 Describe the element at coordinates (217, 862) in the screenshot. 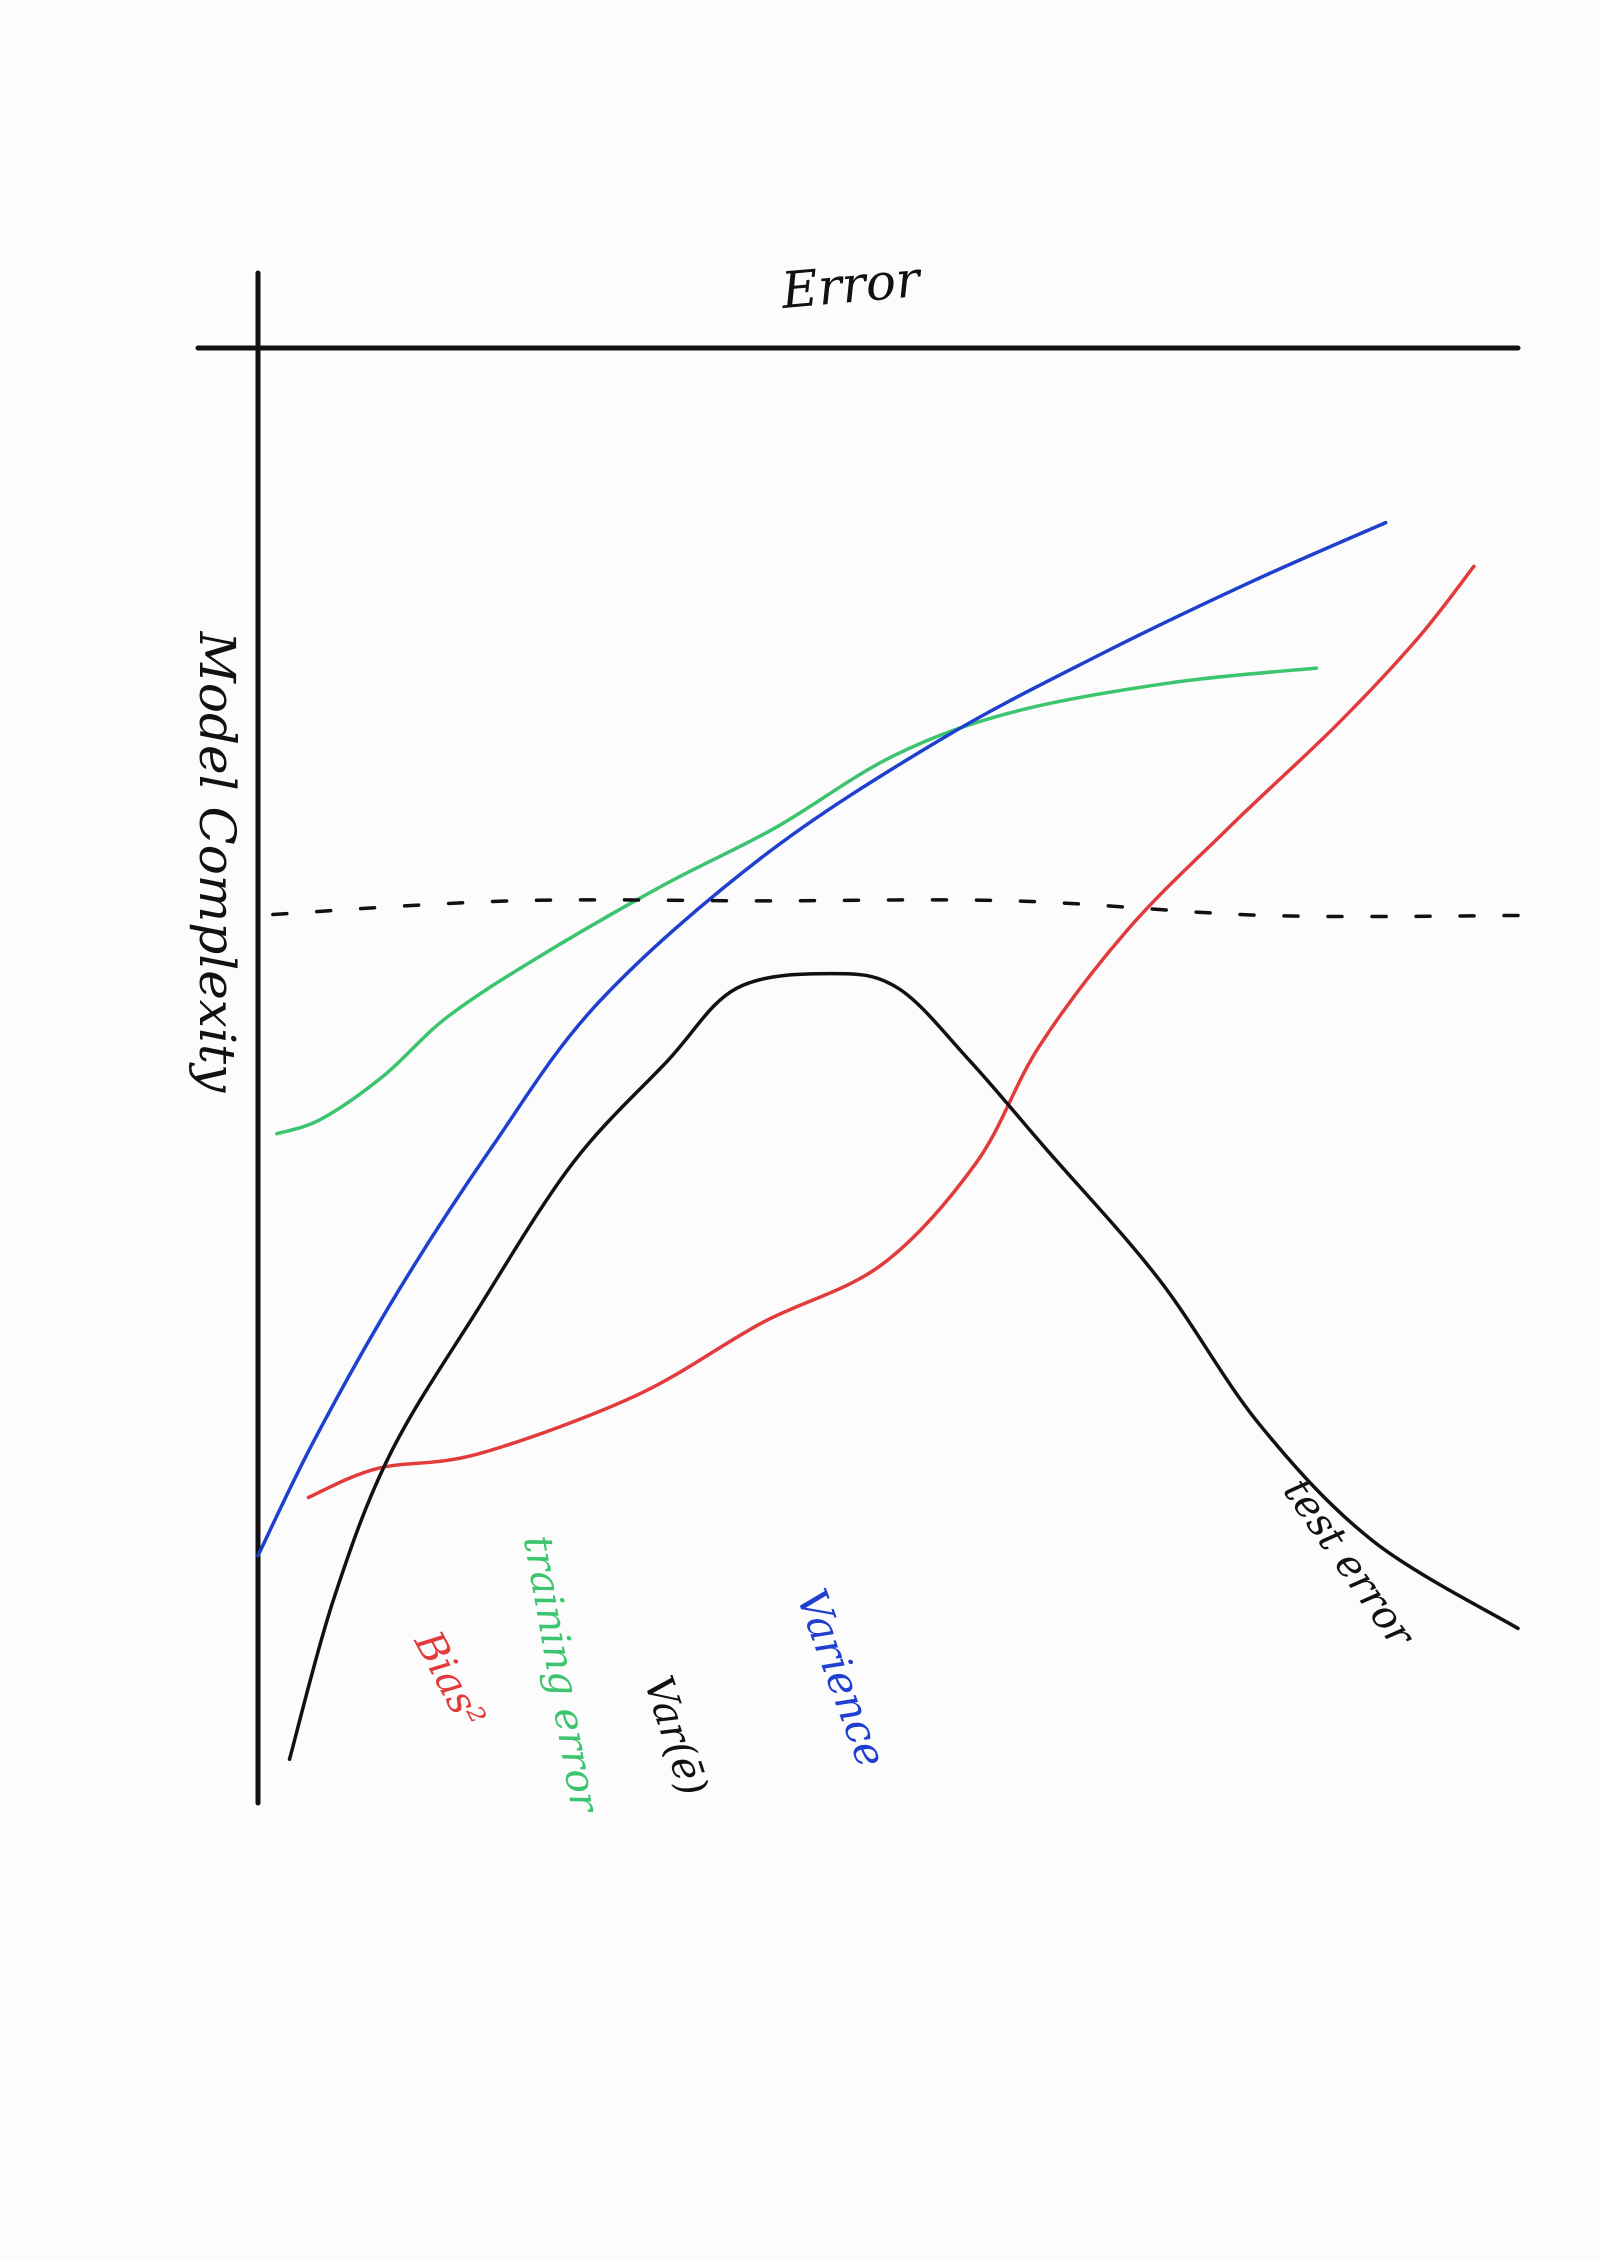

I see `y-axis-title: Model Complexity` at that location.